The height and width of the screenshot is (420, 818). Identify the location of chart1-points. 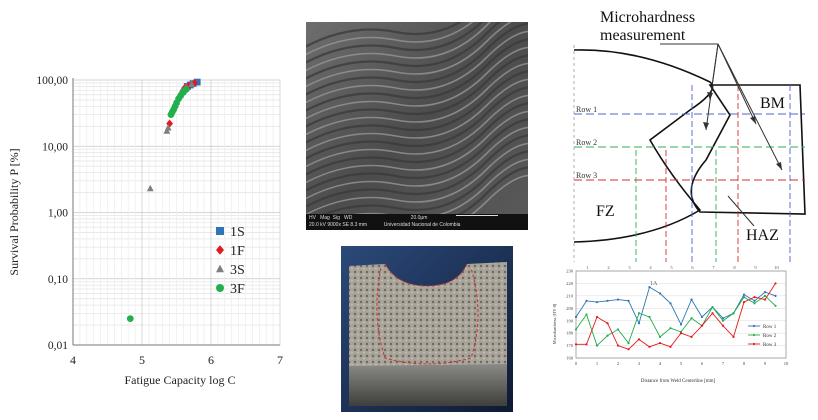
(163, 200).